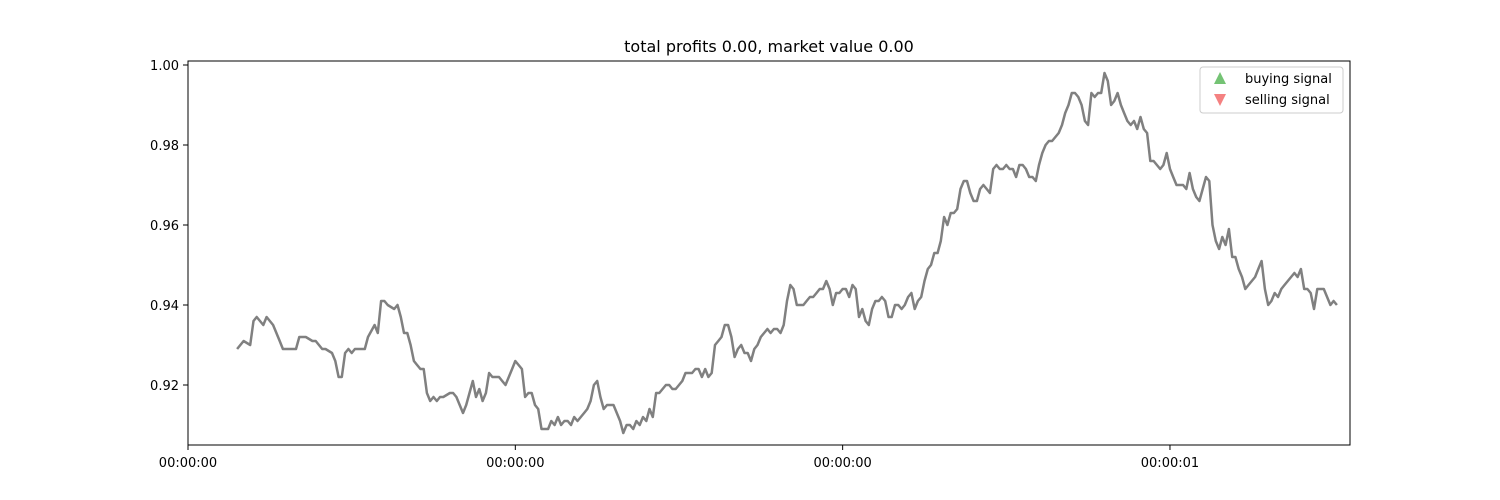  Describe the element at coordinates (1220, 100) in the screenshot. I see `selling-signal-marker-icon` at that location.